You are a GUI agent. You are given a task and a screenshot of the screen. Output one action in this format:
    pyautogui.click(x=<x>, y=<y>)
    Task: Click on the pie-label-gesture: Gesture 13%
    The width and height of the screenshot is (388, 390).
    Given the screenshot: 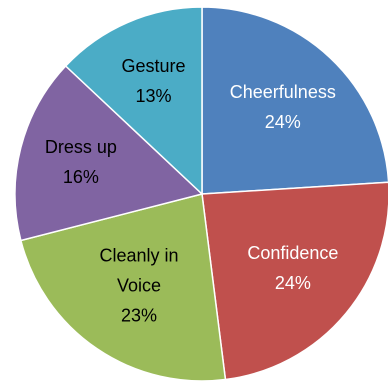 What is the action you would take?
    pyautogui.click(x=153, y=81)
    